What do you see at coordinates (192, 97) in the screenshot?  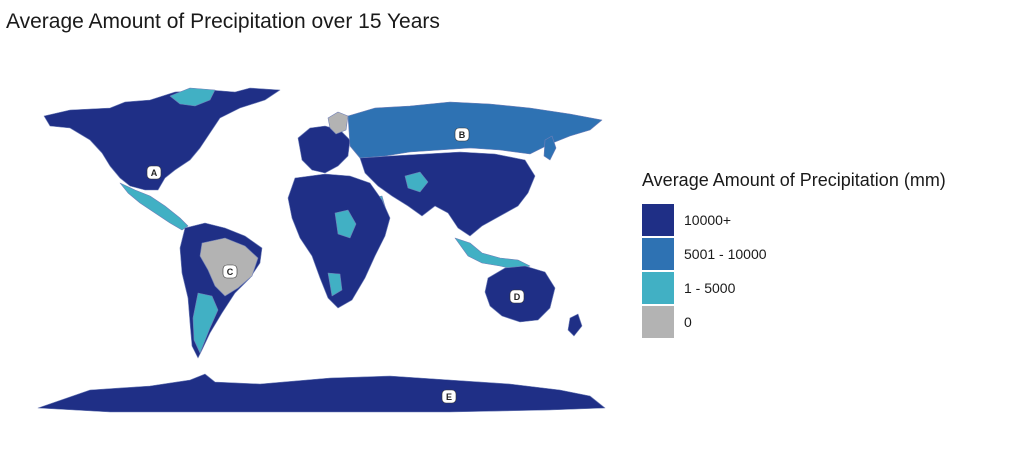 I see `region-greenland` at bounding box center [192, 97].